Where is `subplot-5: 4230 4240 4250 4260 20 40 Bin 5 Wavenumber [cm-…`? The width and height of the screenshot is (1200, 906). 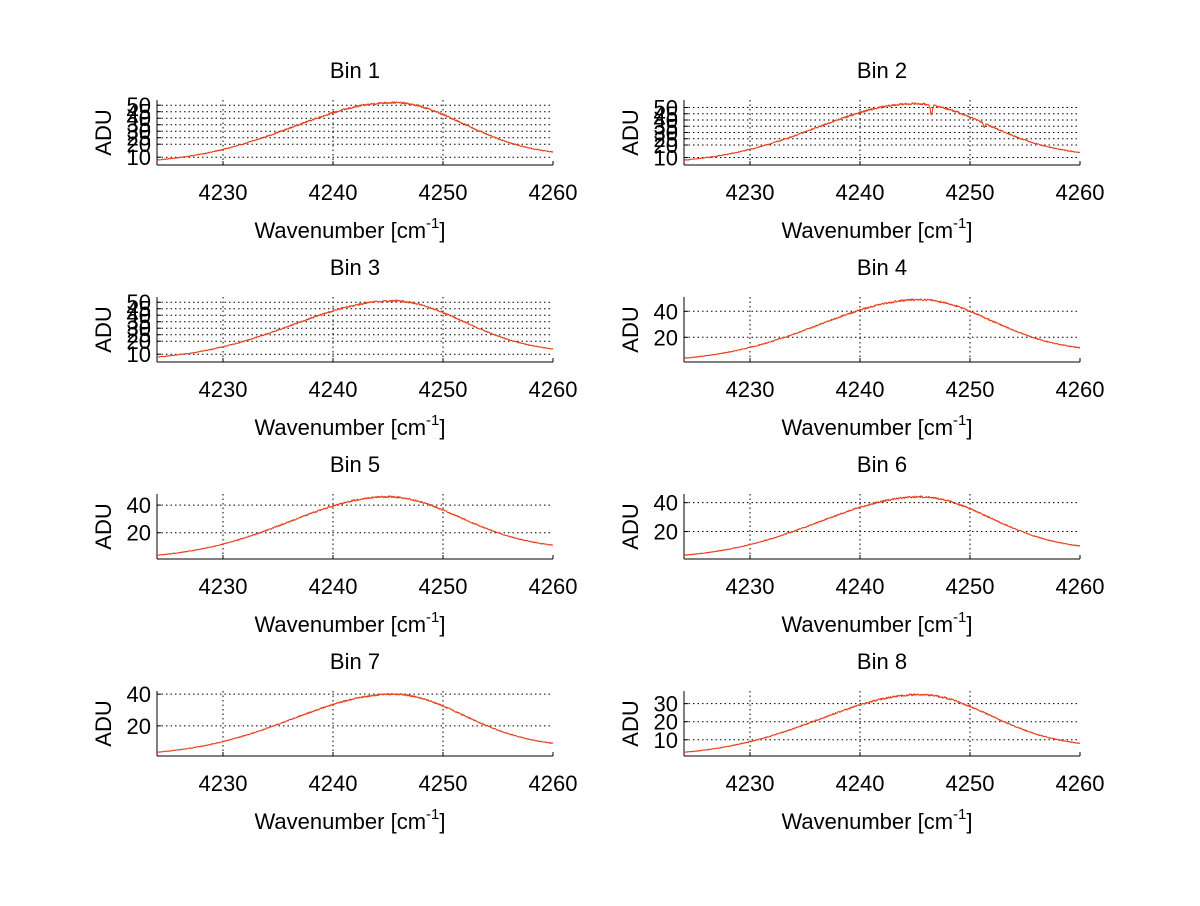 subplot-5: 4230 4240 4250 4260 20 40 Bin 5 Wavenumber [cm-… is located at coordinates (334, 544).